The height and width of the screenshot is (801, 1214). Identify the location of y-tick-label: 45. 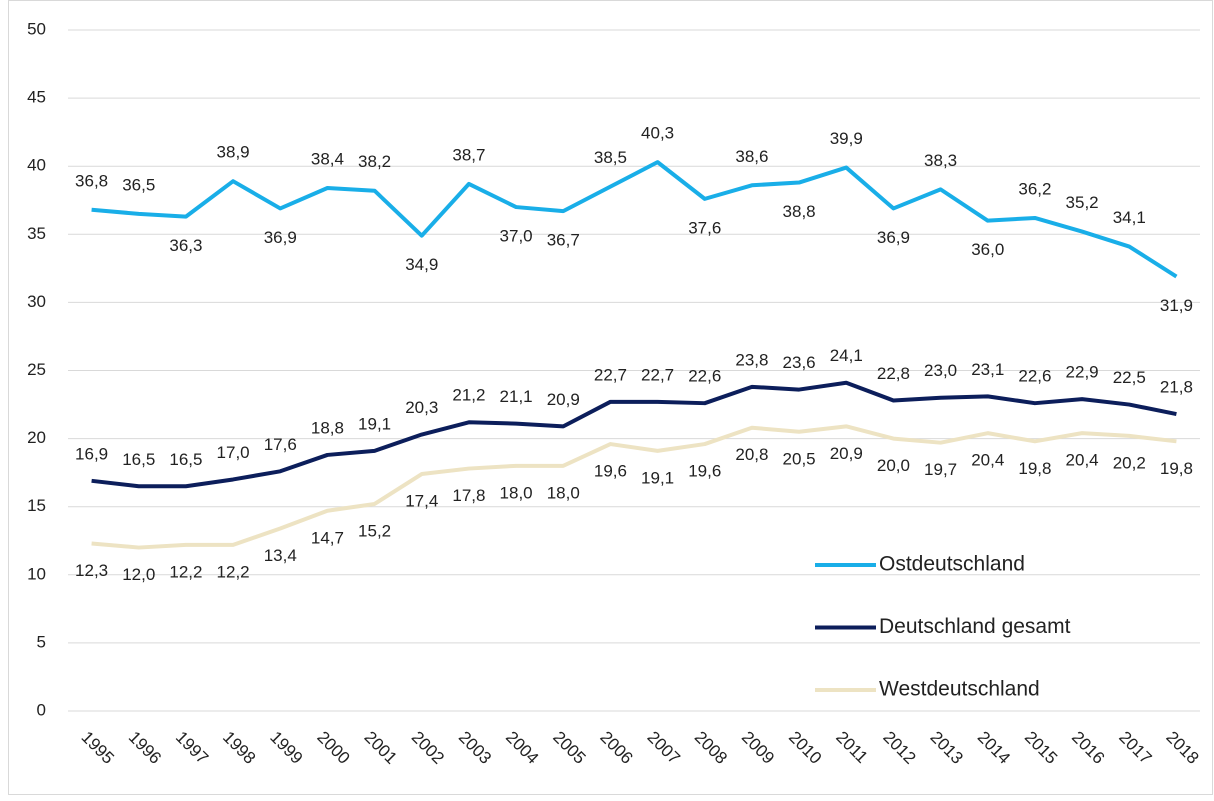
(36, 97).